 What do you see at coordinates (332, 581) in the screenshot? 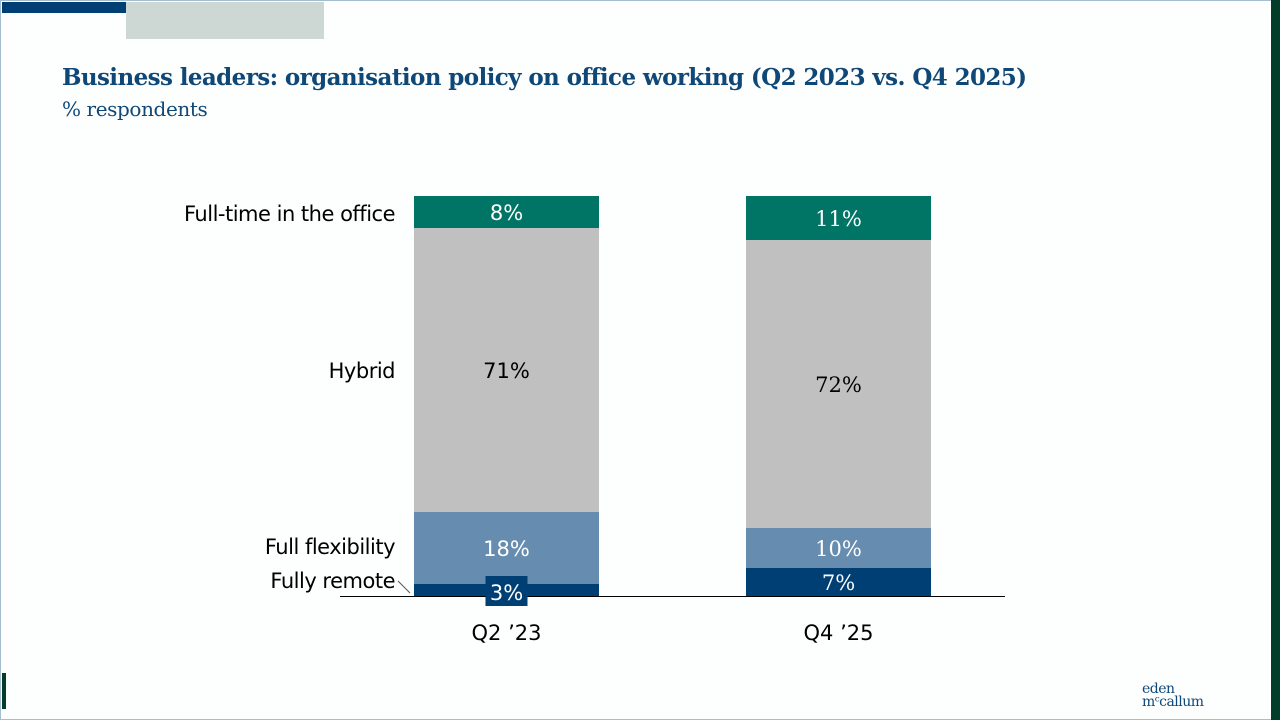
I see `legend-label-fully-remote: Fully remote` at bounding box center [332, 581].